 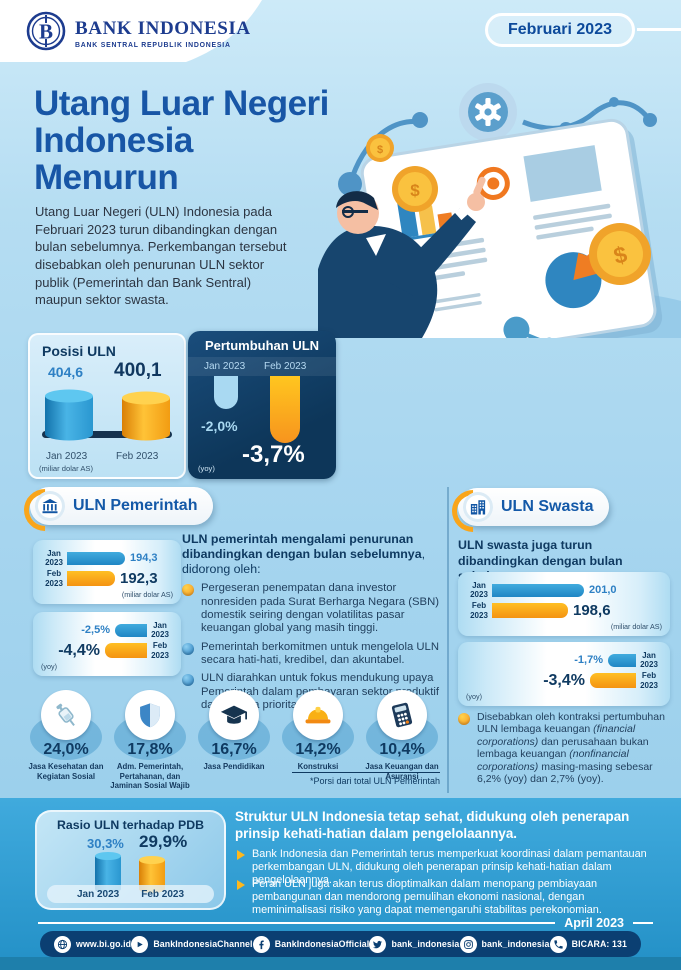 I want to click on italic-term: (nonfinancial corporations), so click(x=553, y=760).